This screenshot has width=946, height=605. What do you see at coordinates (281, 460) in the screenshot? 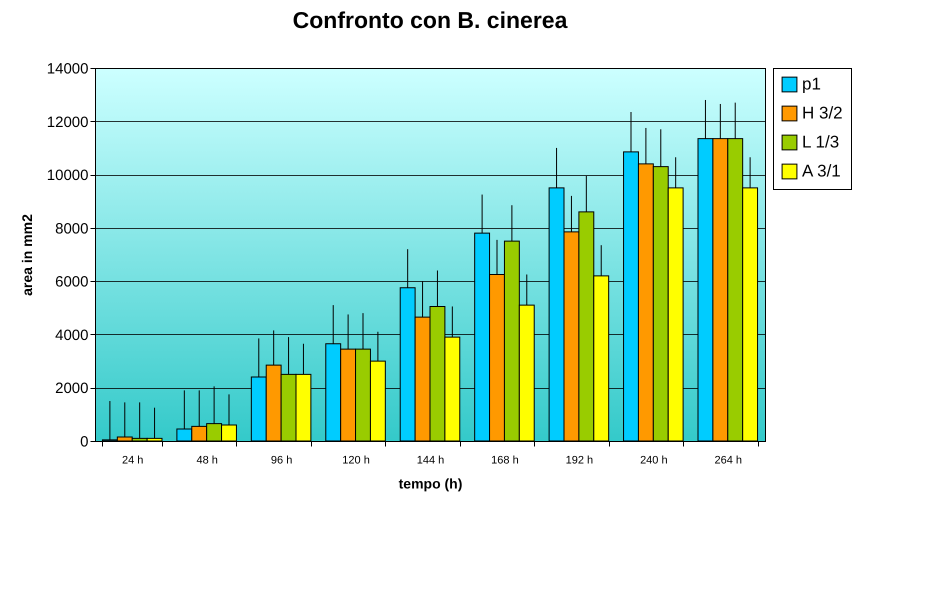
I see `x-tick-label: 96 h` at bounding box center [281, 460].